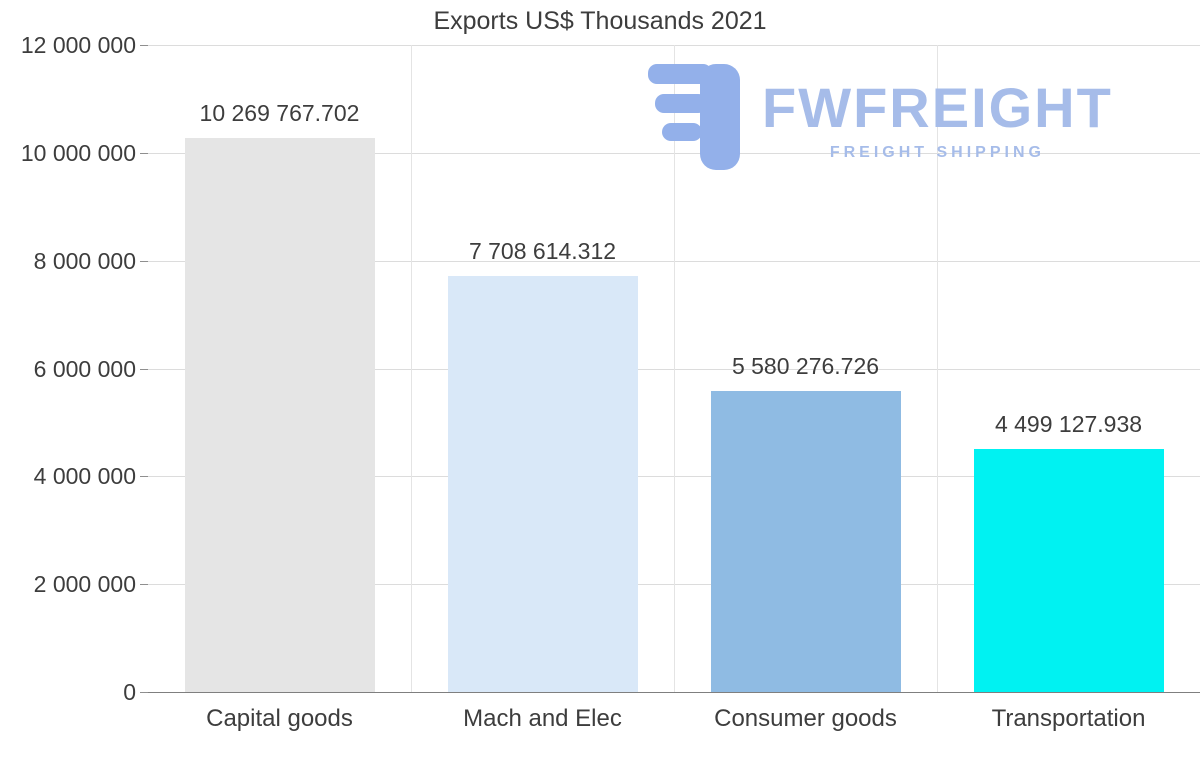 The image size is (1200, 763). Describe the element at coordinates (805, 541) in the screenshot. I see `bar-consumer-goods` at that location.